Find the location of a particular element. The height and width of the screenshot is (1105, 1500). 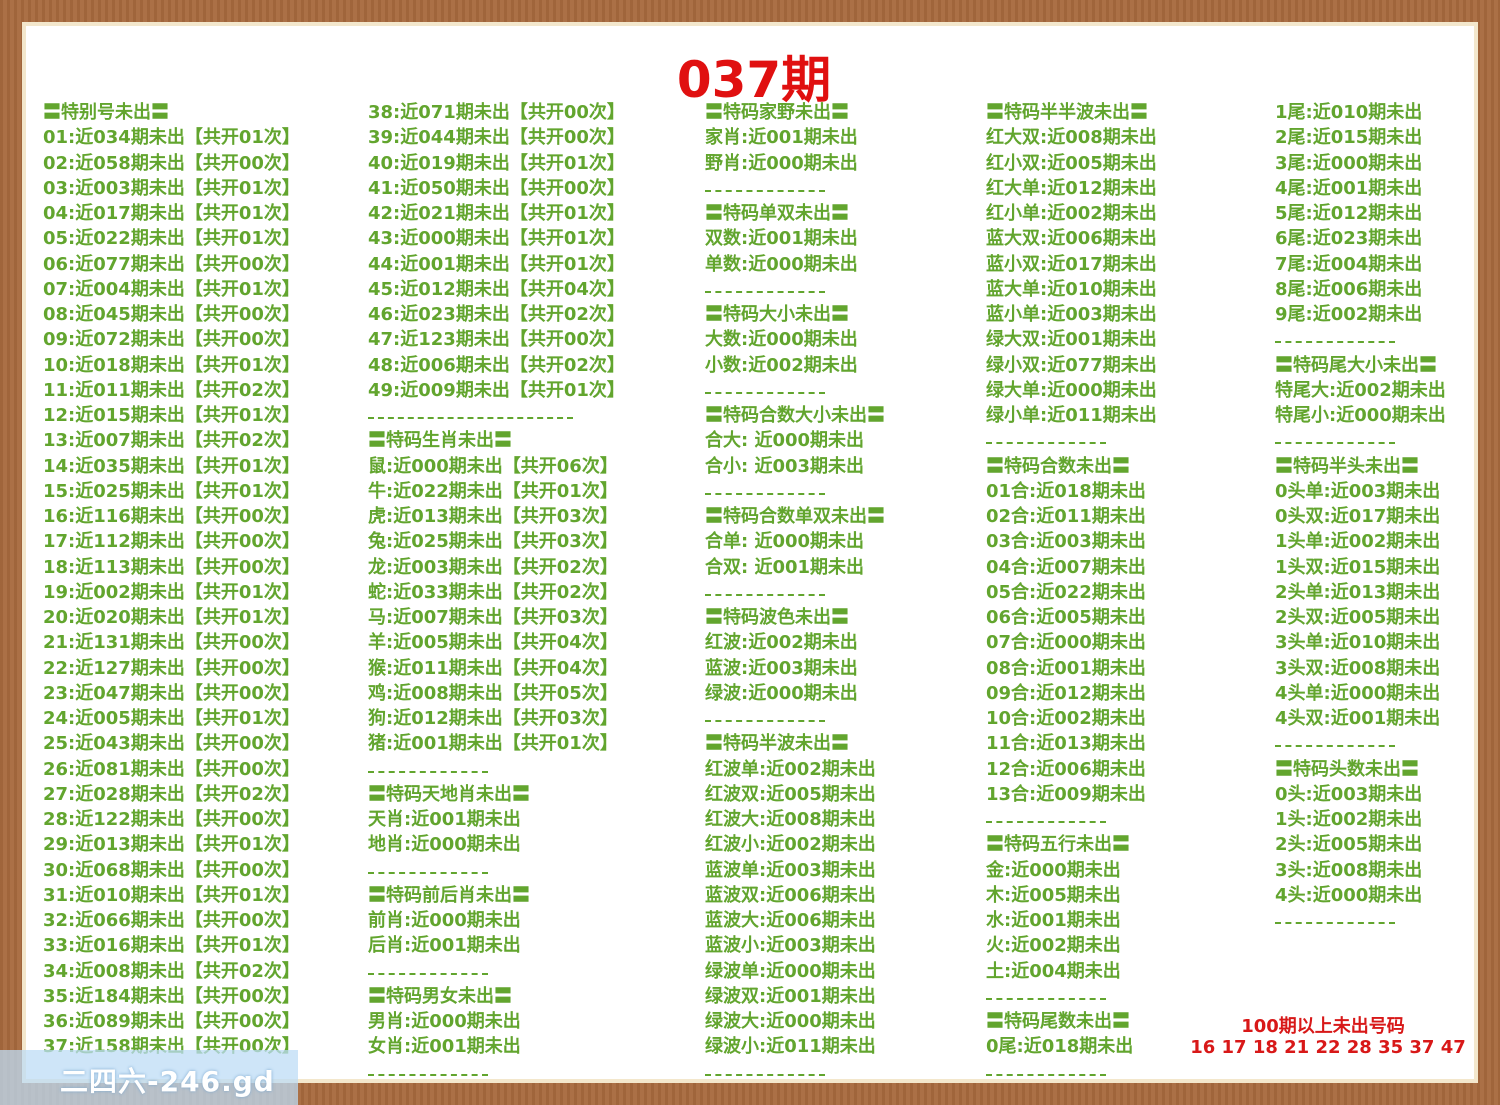

stat-line: 绿波单:近000期未出 is located at coordinates (790, 971).